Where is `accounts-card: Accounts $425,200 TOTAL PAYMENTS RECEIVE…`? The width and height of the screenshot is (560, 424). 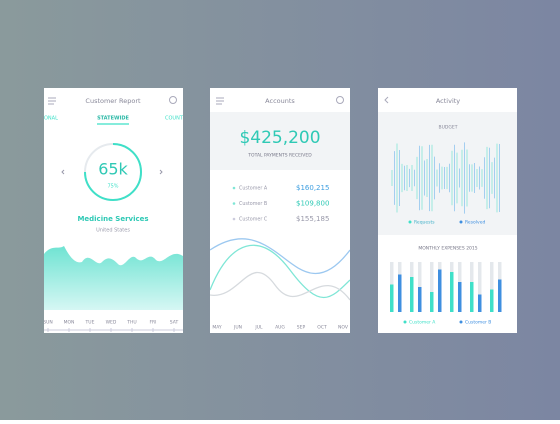 accounts-card: Accounts $425,200 TOTAL PAYMENTS RECEIVE… is located at coordinates (280, 210).